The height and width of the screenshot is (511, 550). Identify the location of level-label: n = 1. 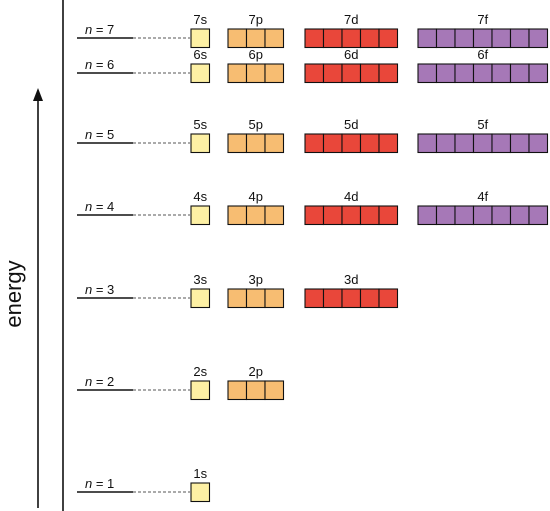
(99, 483).